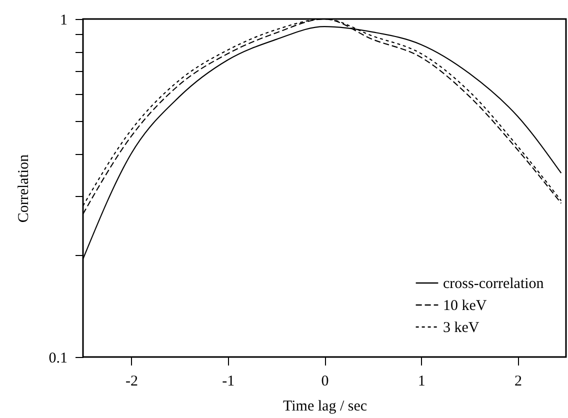 The width and height of the screenshot is (568, 418). Describe the element at coordinates (325, 382) in the screenshot. I see `x-tick-label: 0` at that location.